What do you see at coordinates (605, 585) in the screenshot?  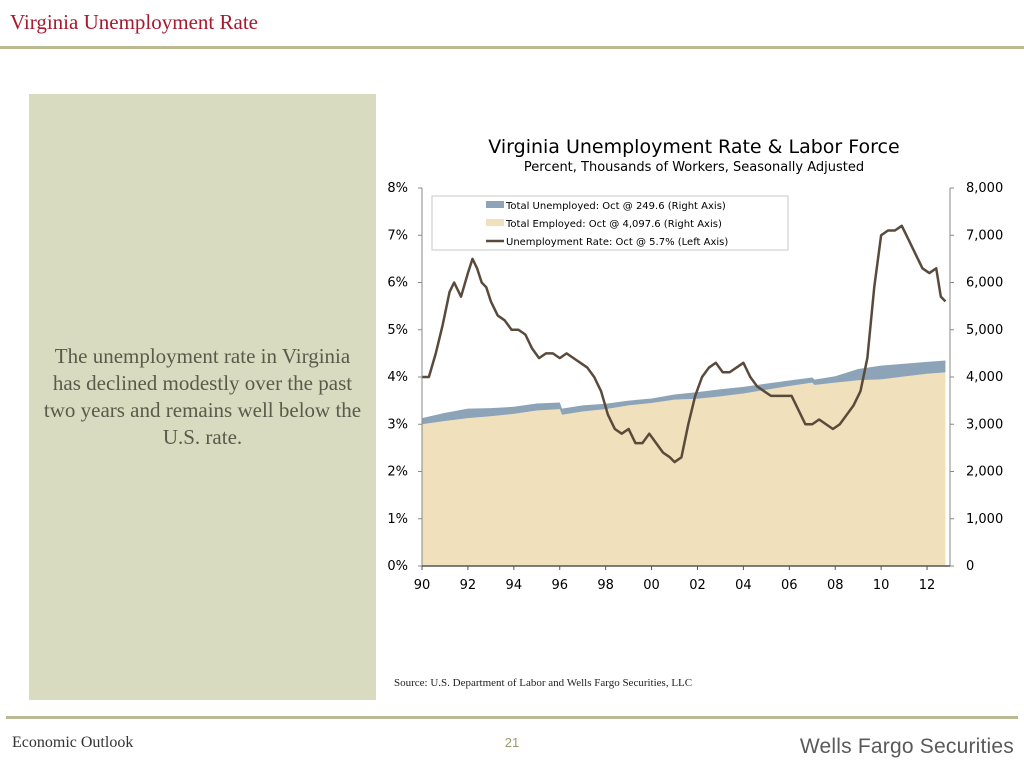 I see `x-tick-label: 98` at bounding box center [605, 585].